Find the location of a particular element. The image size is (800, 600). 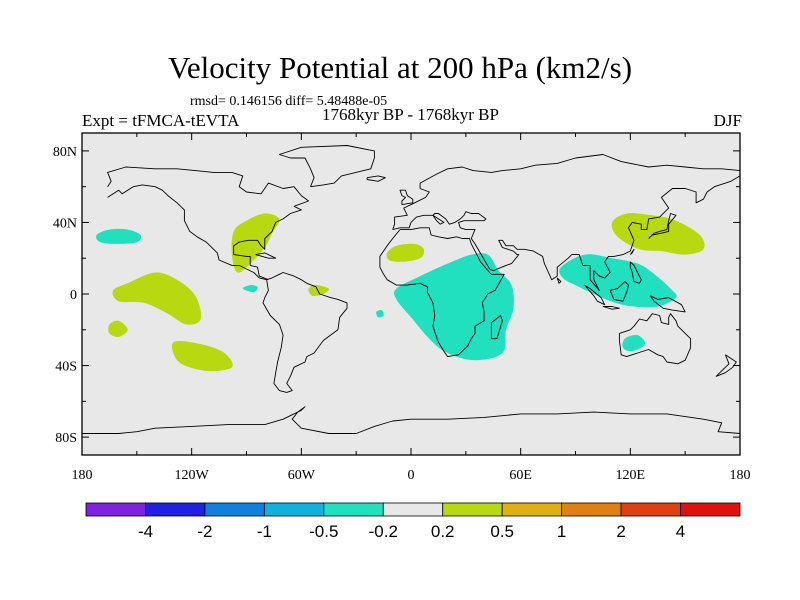

eurasia-africa-coast is located at coordinates (566, 192).